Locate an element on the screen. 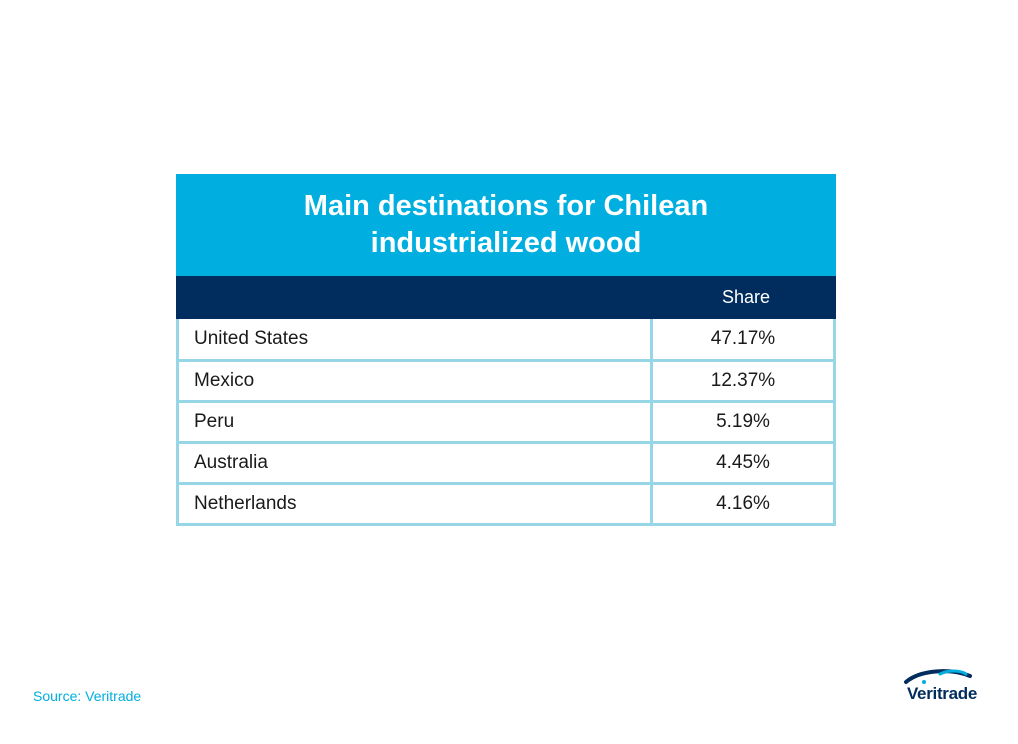 The width and height of the screenshot is (1018, 744). country-cell: Peru is located at coordinates (416, 422).